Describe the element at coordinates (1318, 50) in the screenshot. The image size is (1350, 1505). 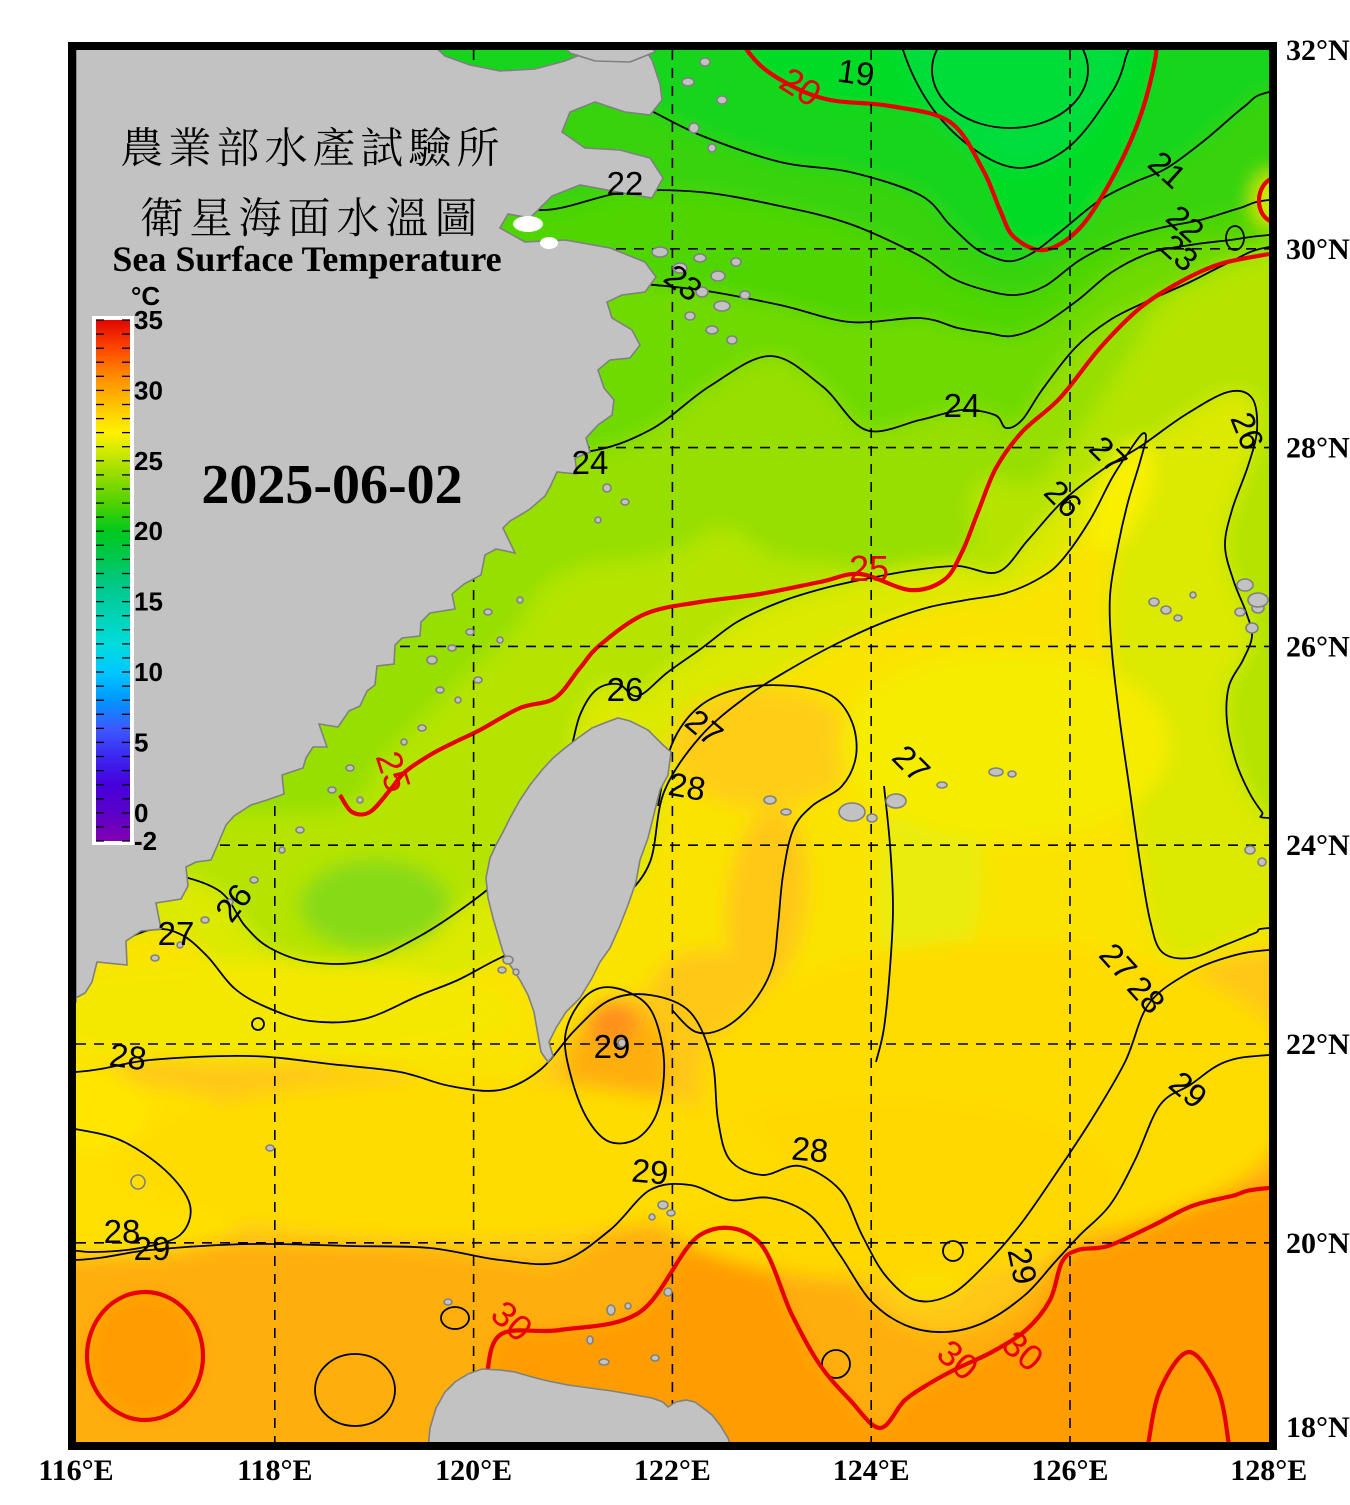
I see `svg-text: 32°N` at that location.